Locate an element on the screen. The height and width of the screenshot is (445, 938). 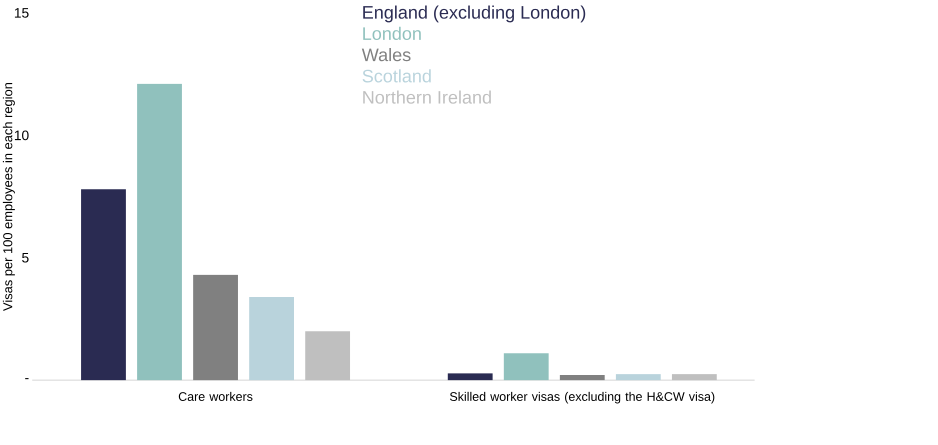
y-tick-label: 15 is located at coordinates (21, 13).